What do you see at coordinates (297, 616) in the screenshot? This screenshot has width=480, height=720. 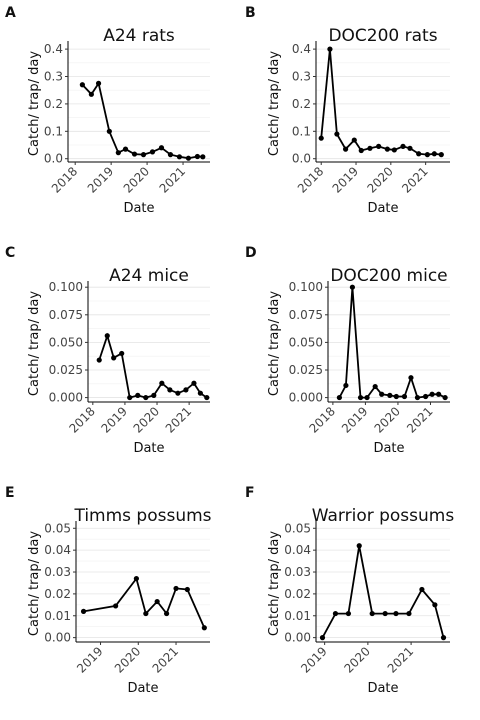 I see `y-tick-label: 0.01` at bounding box center [297, 616].